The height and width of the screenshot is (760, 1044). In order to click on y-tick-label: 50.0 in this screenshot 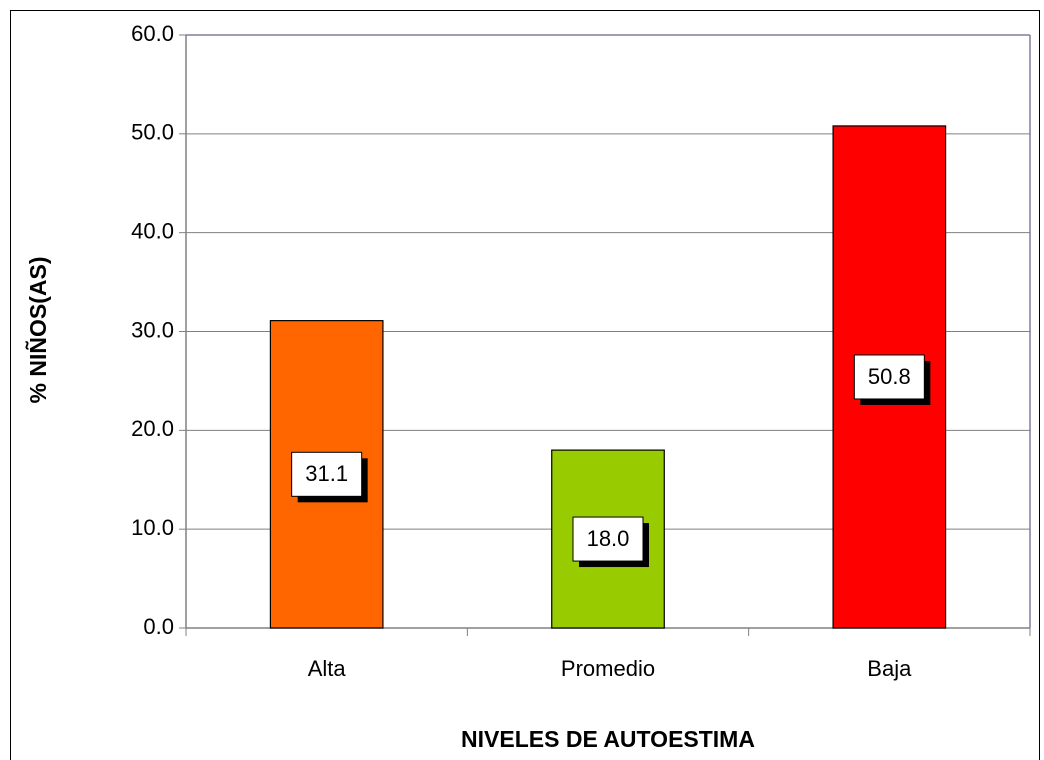, I will do `click(152, 132)`.